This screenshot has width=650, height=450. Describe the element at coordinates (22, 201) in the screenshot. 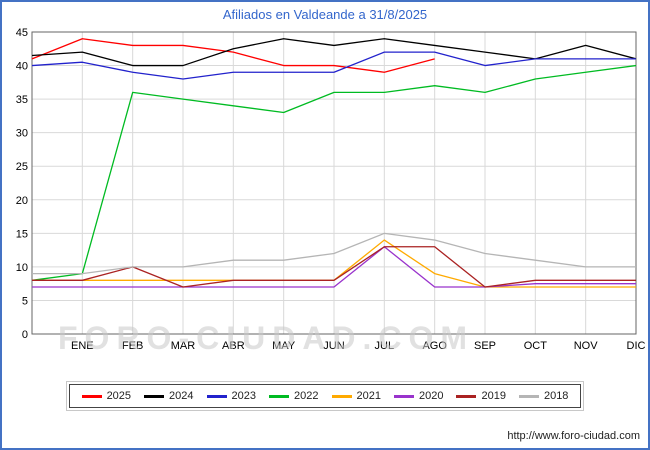

I see `y-tick-label: 20` at that location.